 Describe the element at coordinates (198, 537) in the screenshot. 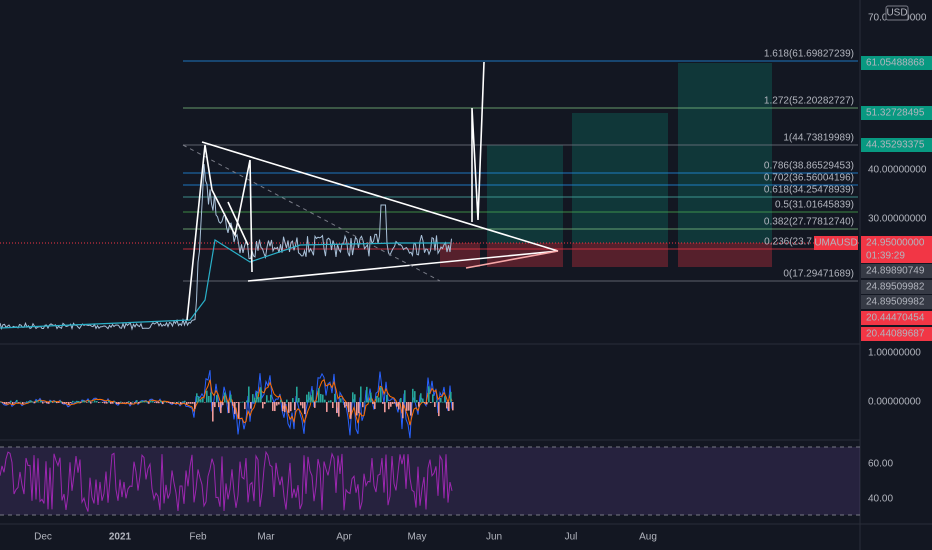

I see `time-axis-label: Feb` at that location.